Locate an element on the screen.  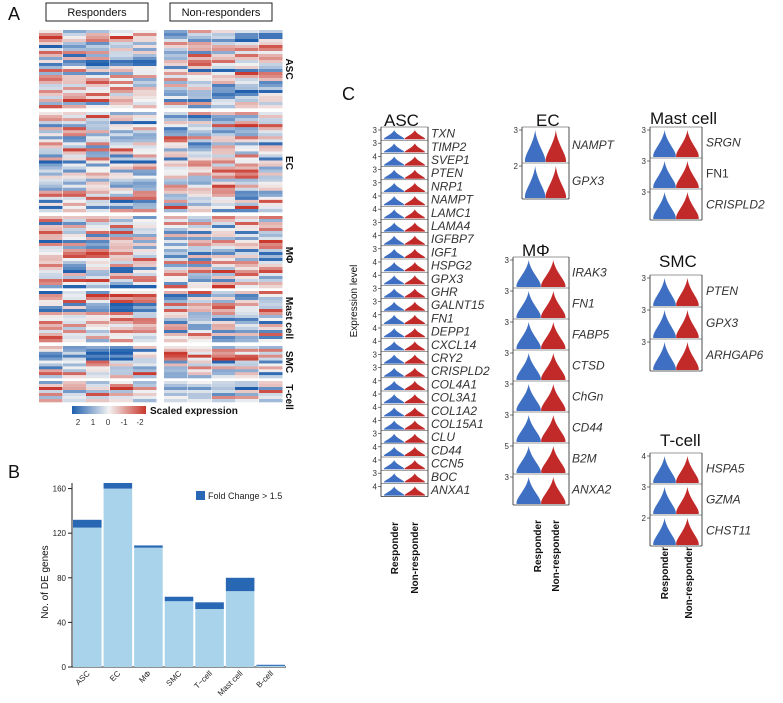
violin-tick-label: 4 is located at coordinates (375, 381).